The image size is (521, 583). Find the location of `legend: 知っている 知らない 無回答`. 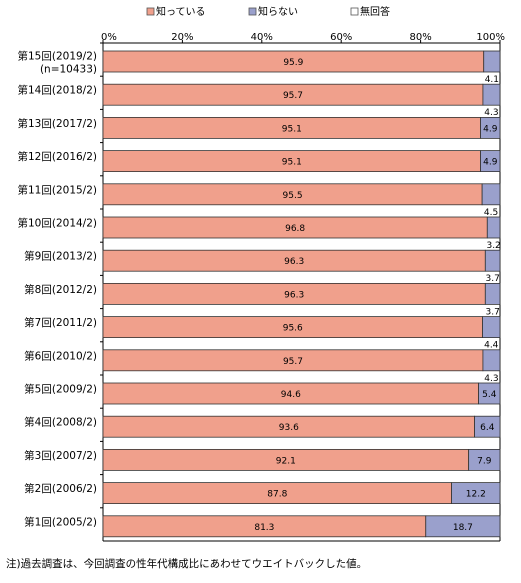

legend: 知っている 知らない 無回答 is located at coordinates (268, 11).